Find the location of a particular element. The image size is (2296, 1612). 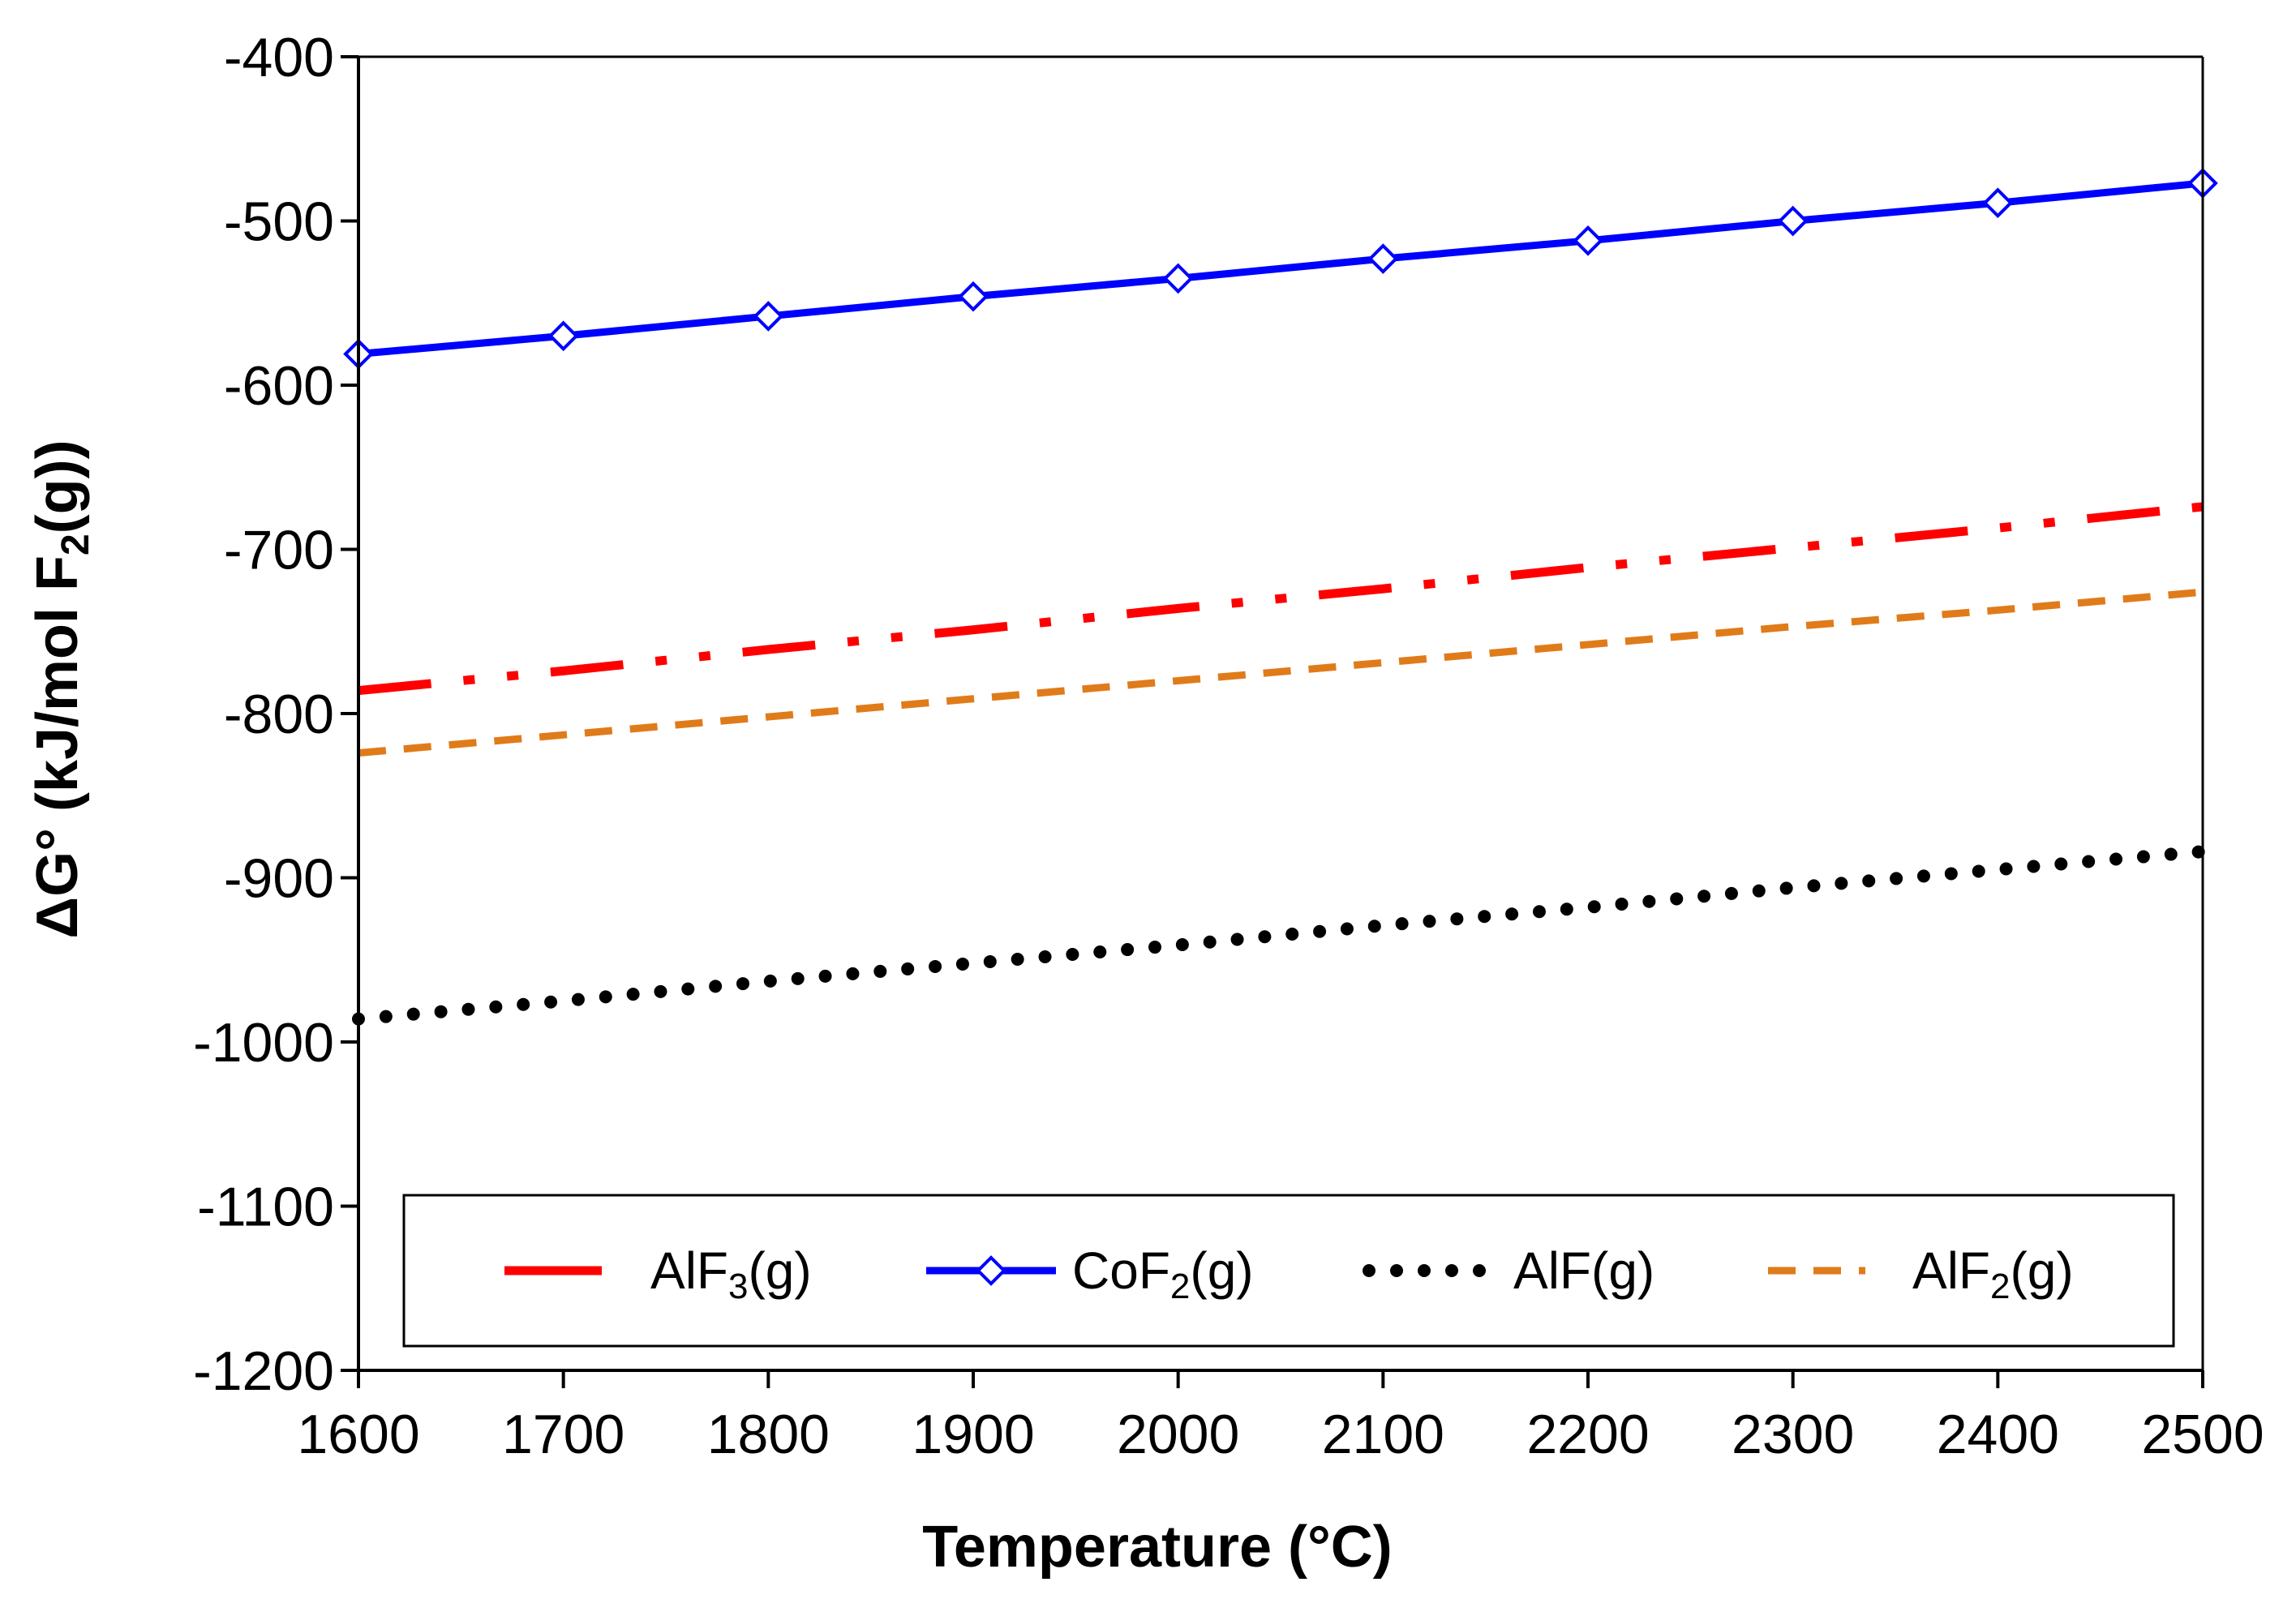

legend-item-alf: AlF(g) is located at coordinates (1508, 1270).